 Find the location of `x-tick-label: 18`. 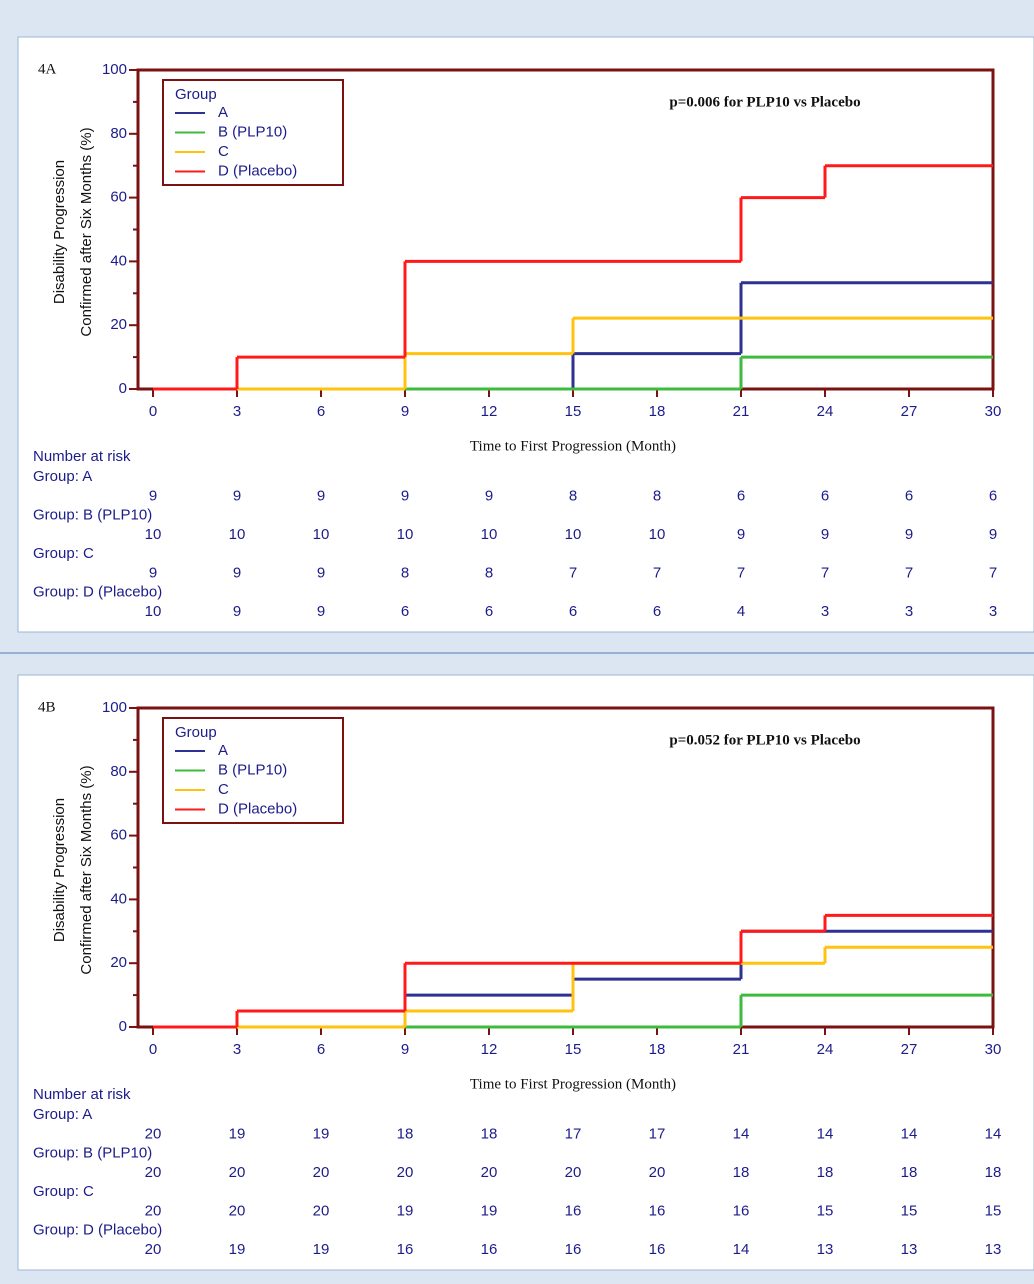

x-tick-label: 18 is located at coordinates (657, 411).